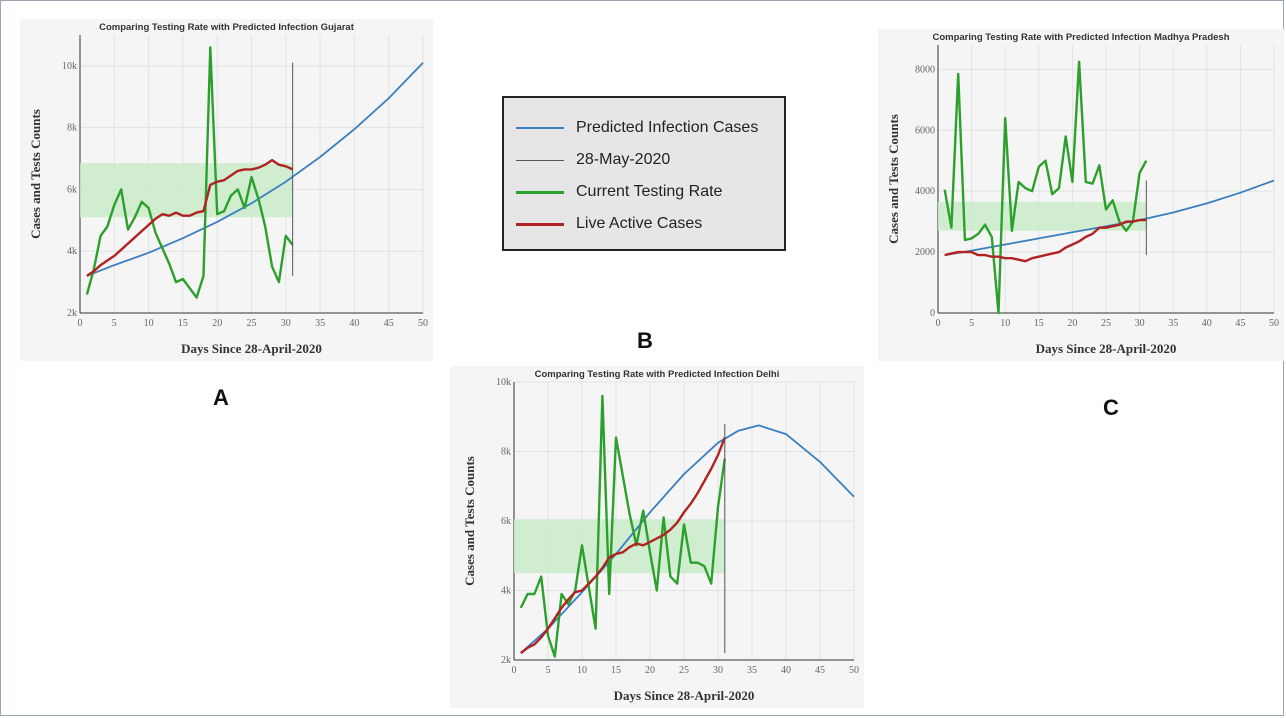 This screenshot has height=718, width=1286. What do you see at coordinates (649, 191) in the screenshot?
I see `legend-label: Current Testing Rate` at bounding box center [649, 191].